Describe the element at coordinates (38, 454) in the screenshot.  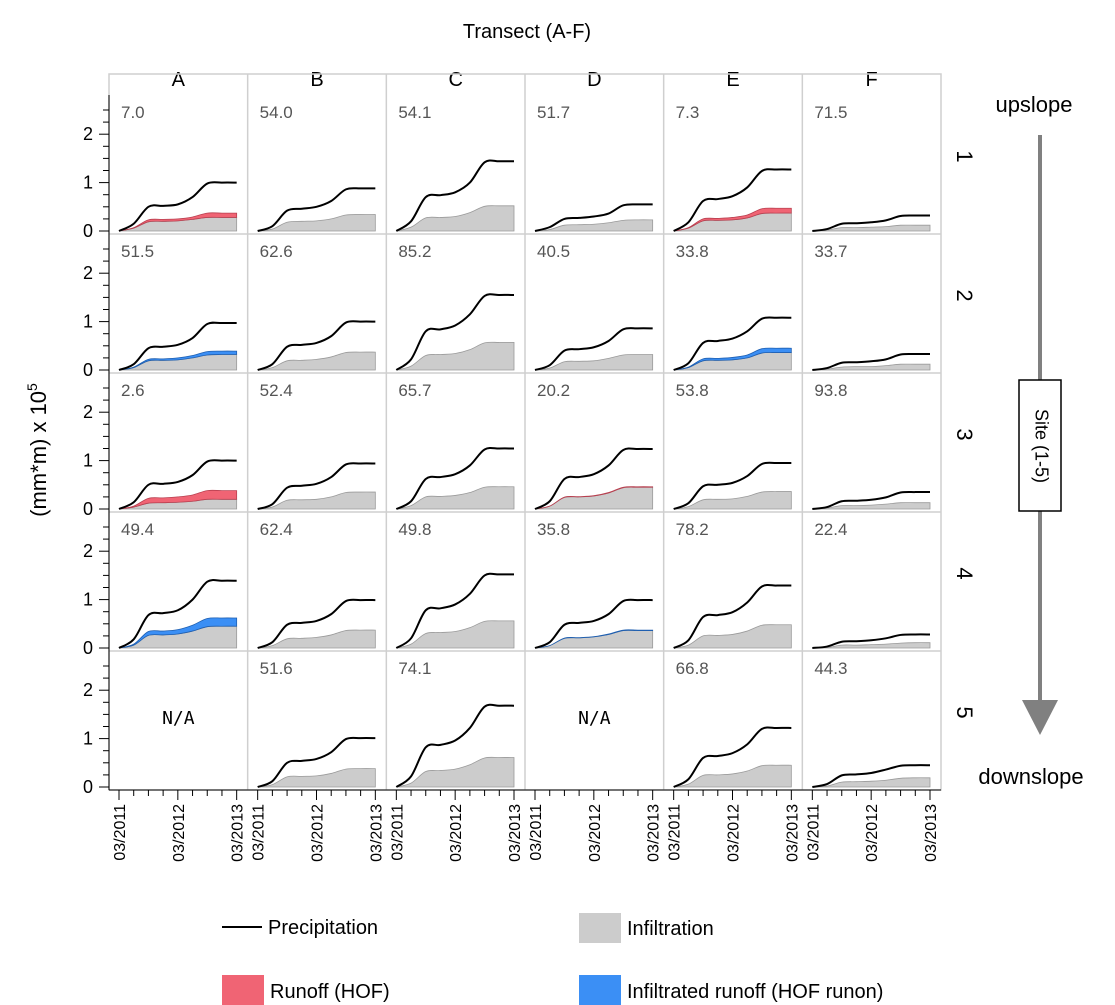
I see `y-axis-label-base: (mm*m) x 10` at that location.